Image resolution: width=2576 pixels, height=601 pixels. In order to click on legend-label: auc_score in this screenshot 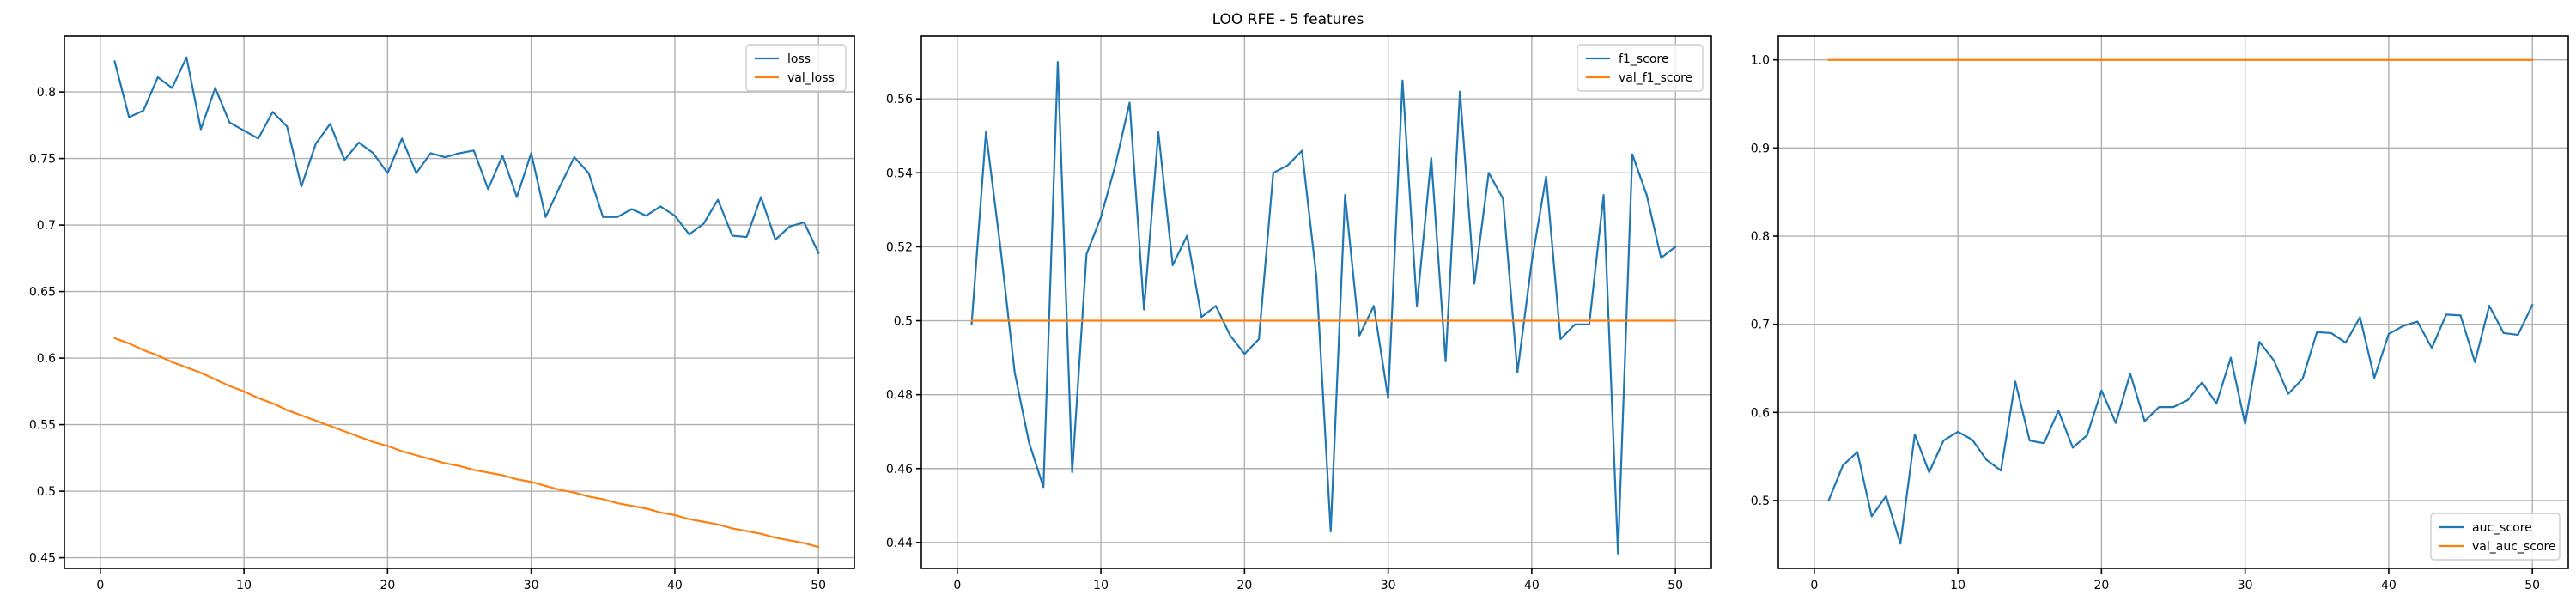, I will do `click(2502, 528)`.